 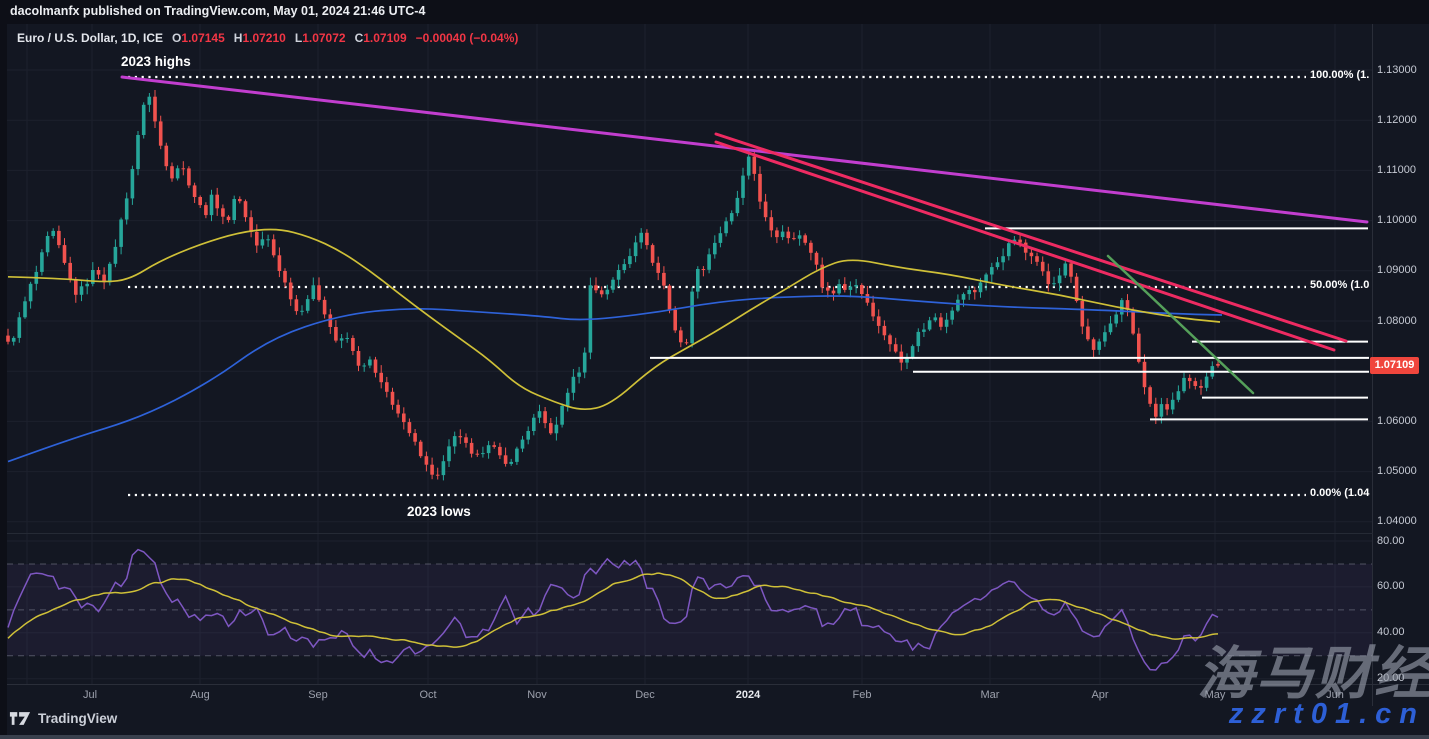 What do you see at coordinates (1397, 320) in the screenshot?
I see `price-axis-label: 1.08000` at bounding box center [1397, 320].